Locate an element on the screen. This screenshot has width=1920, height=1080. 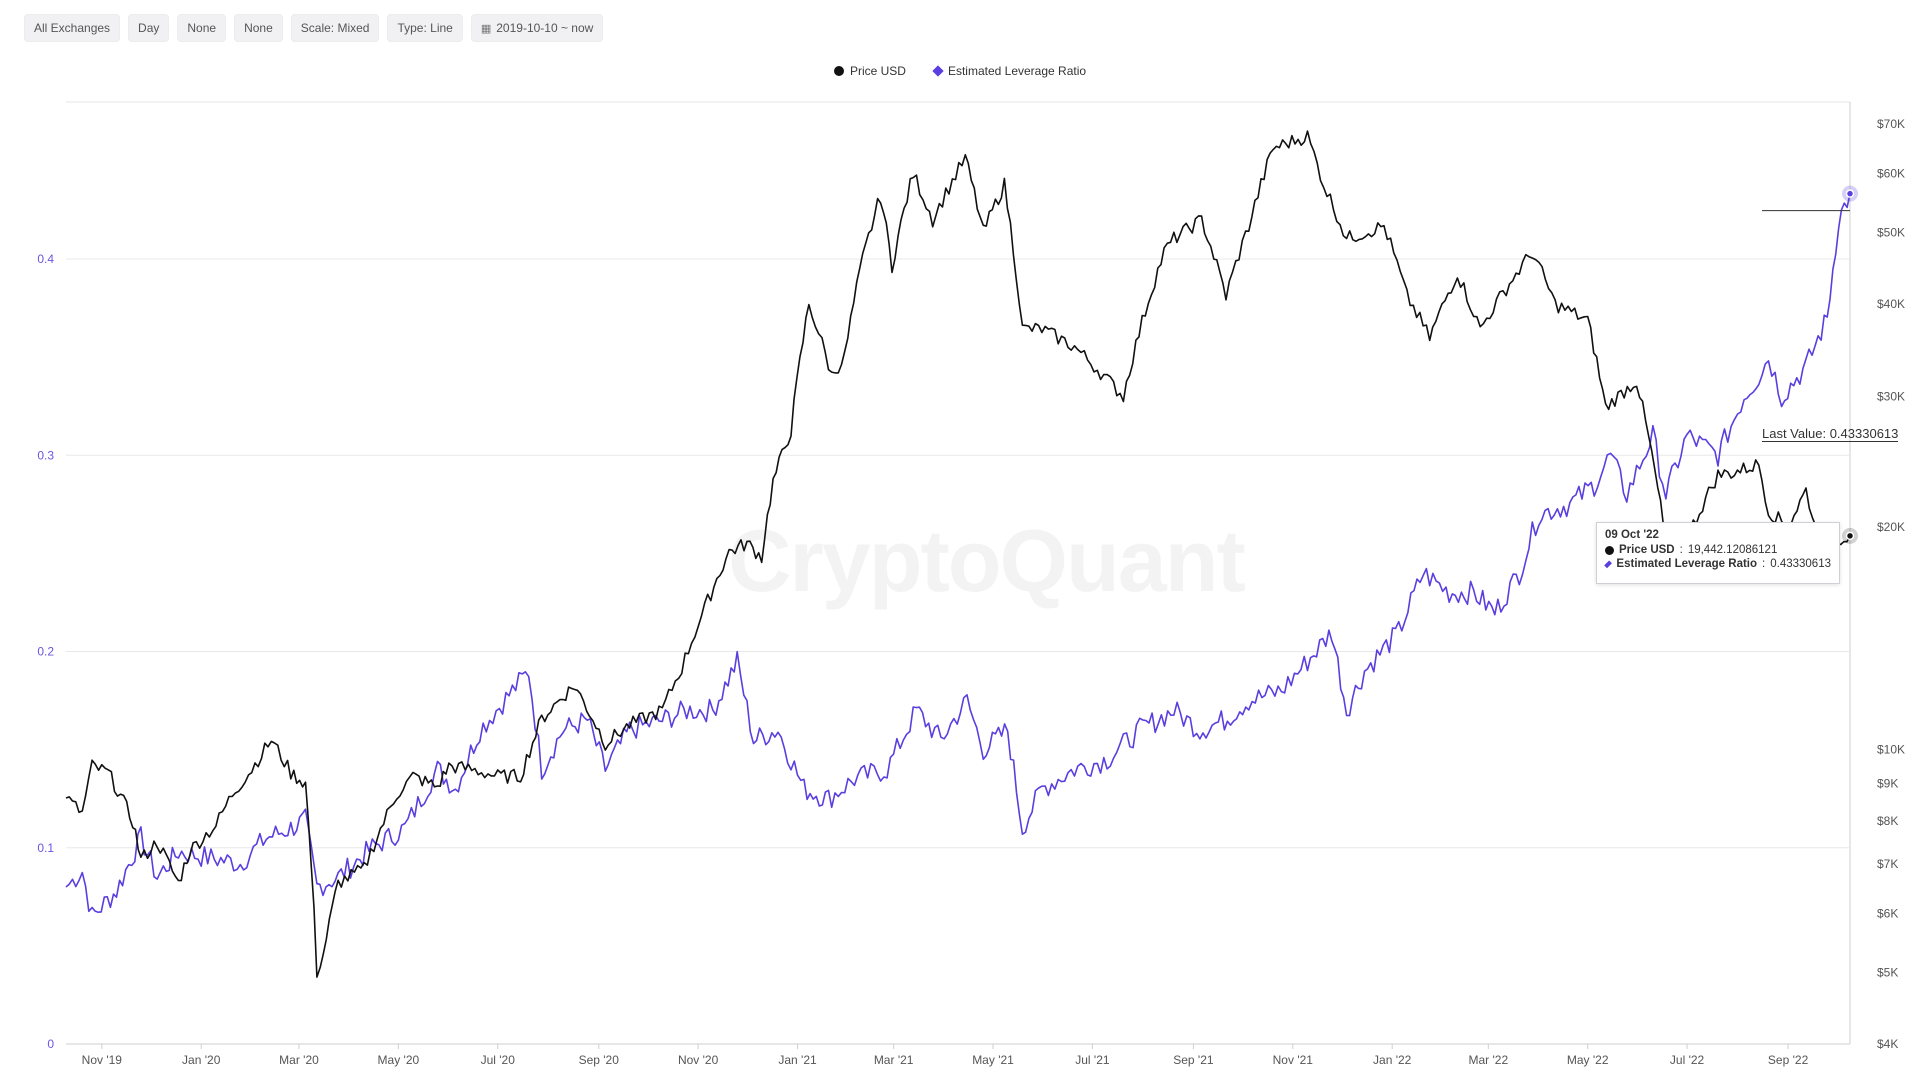
chart-legend: Price USD Estimated Leverage Ratio is located at coordinates (960, 71).